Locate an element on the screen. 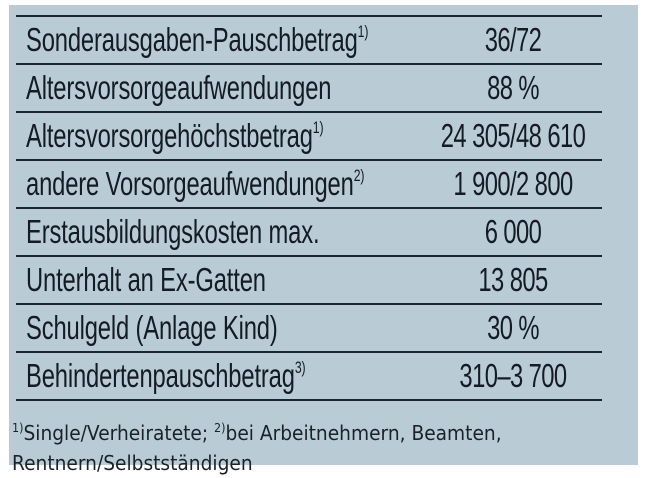 Image resolution: width=647 pixels, height=478 pixels. footnote-text: bei Arbeitnehmern, Beamten, is located at coordinates (363, 433).